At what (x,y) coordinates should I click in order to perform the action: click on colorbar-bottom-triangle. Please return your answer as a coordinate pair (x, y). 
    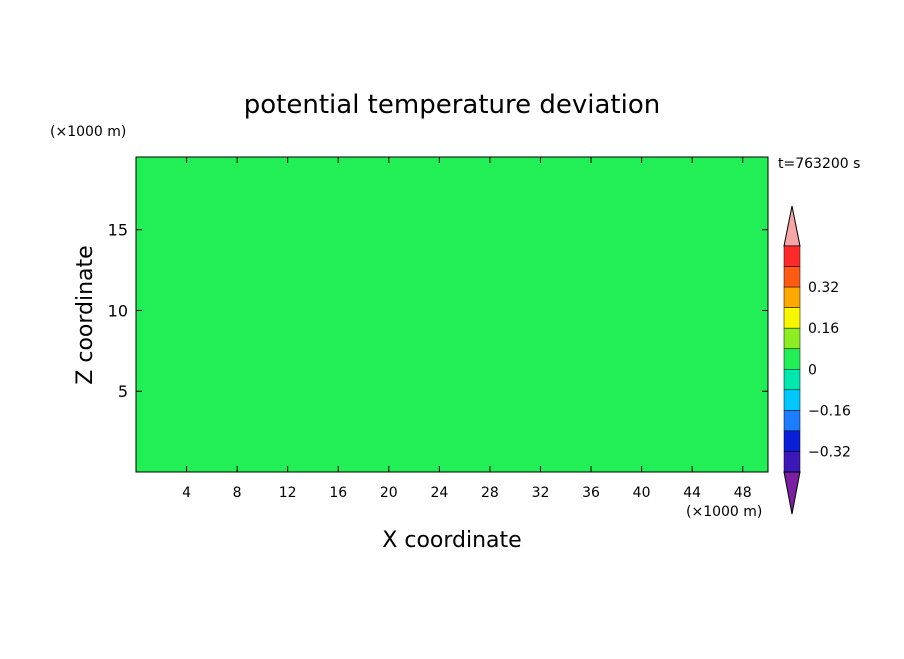
    Looking at the image, I should click on (792, 493).